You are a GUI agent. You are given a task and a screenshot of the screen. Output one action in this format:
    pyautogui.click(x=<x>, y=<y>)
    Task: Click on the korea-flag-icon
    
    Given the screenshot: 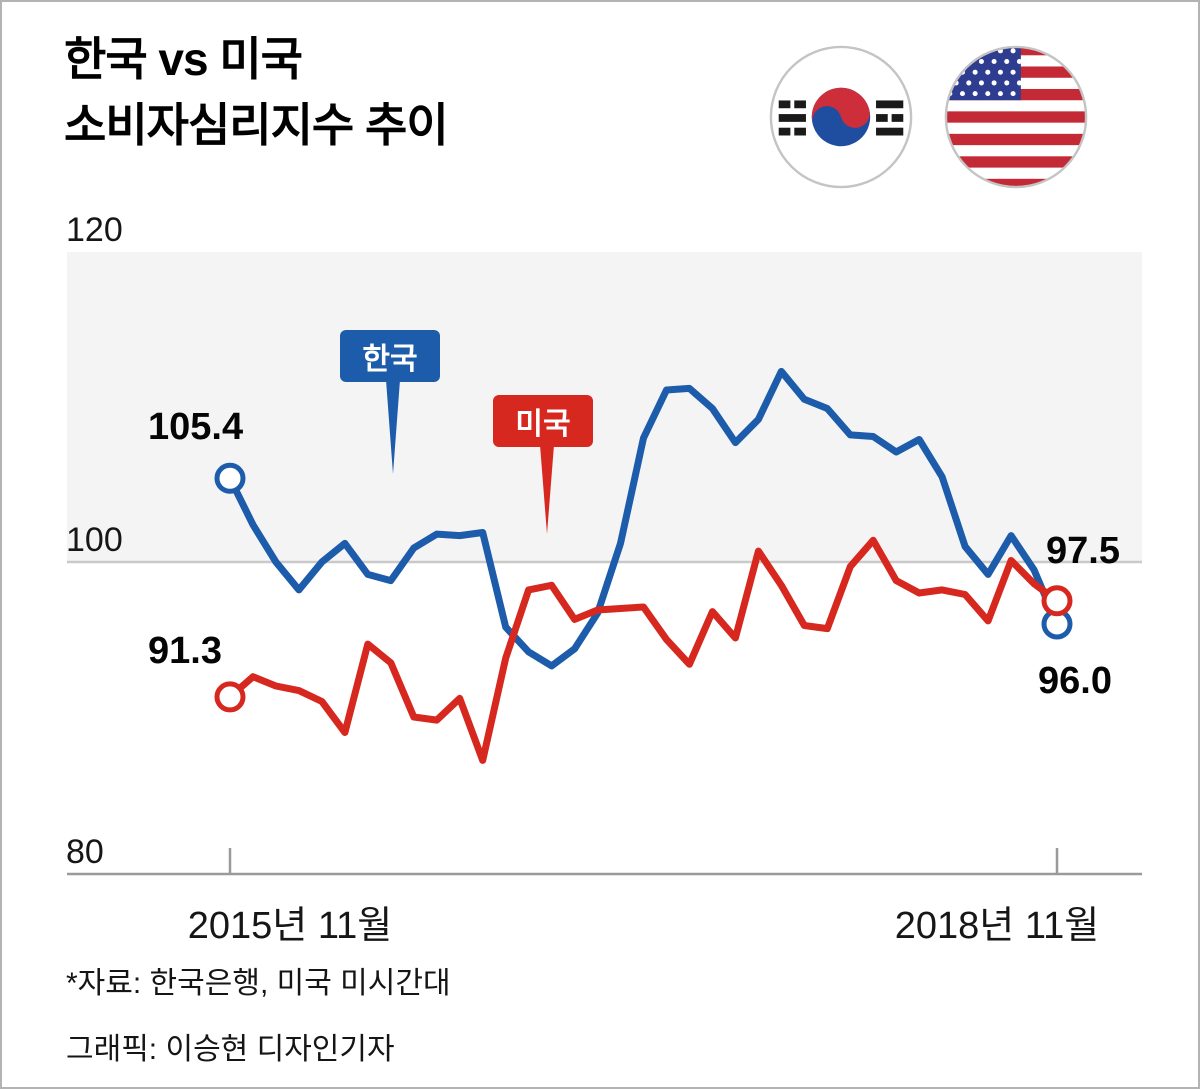 What is the action you would take?
    pyautogui.click(x=841, y=117)
    